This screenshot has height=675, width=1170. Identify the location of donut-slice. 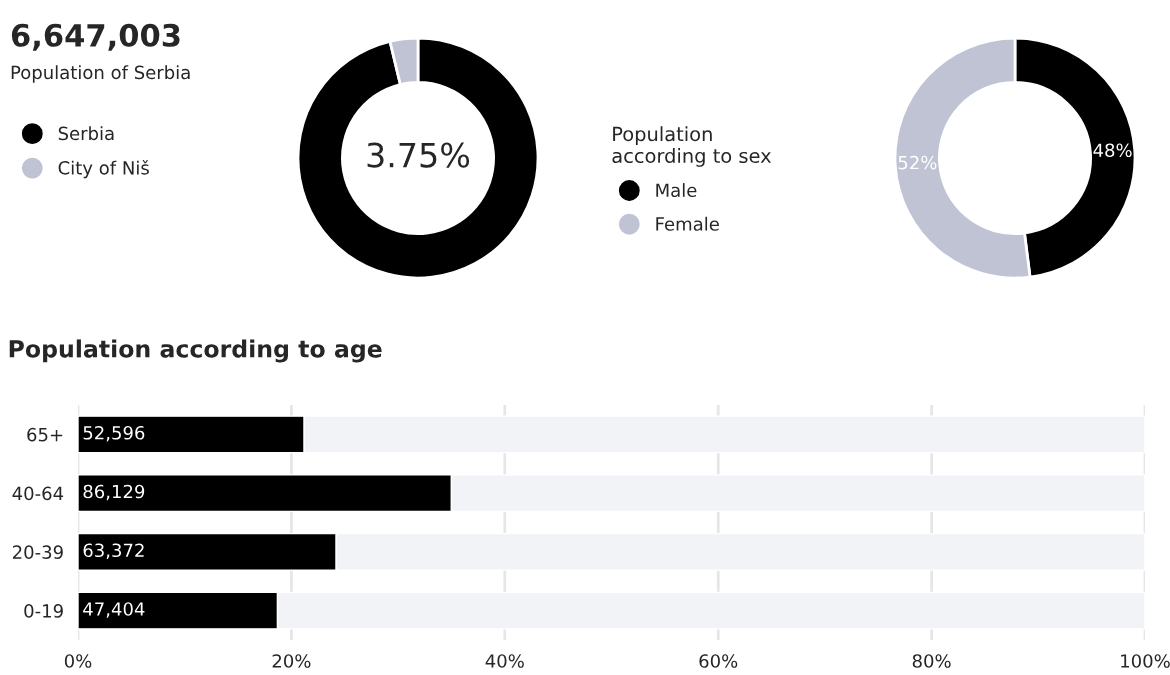
(418, 158).